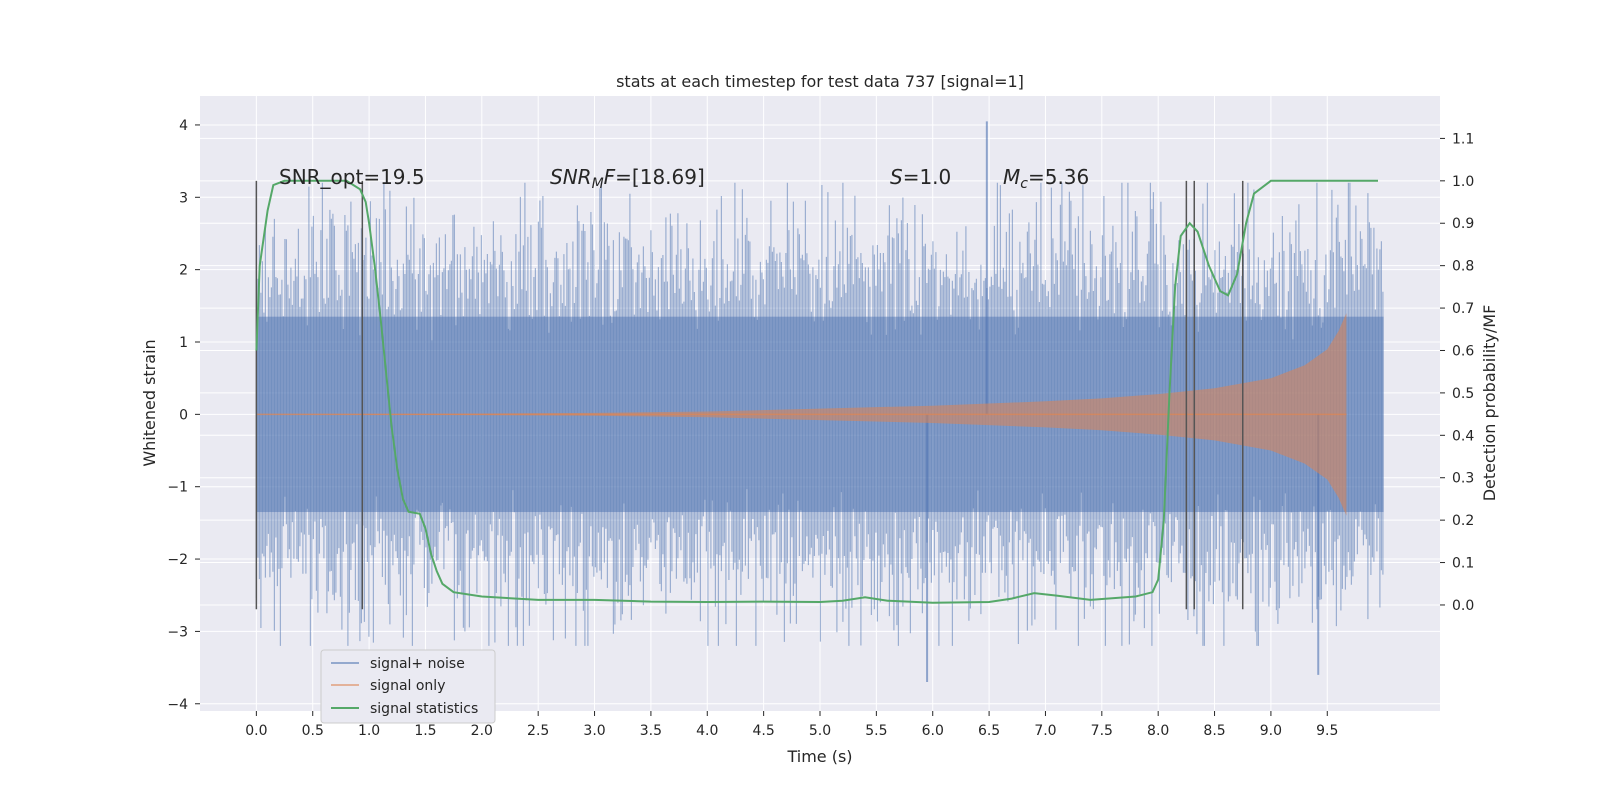  What do you see at coordinates (1102, 731) in the screenshot?
I see `x-tick-label: 7.5` at bounding box center [1102, 731].